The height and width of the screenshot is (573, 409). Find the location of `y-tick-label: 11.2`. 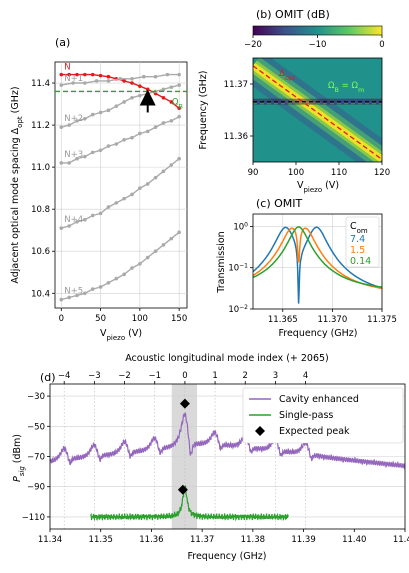

y-tick-label: 11.2 is located at coordinates (40, 126).